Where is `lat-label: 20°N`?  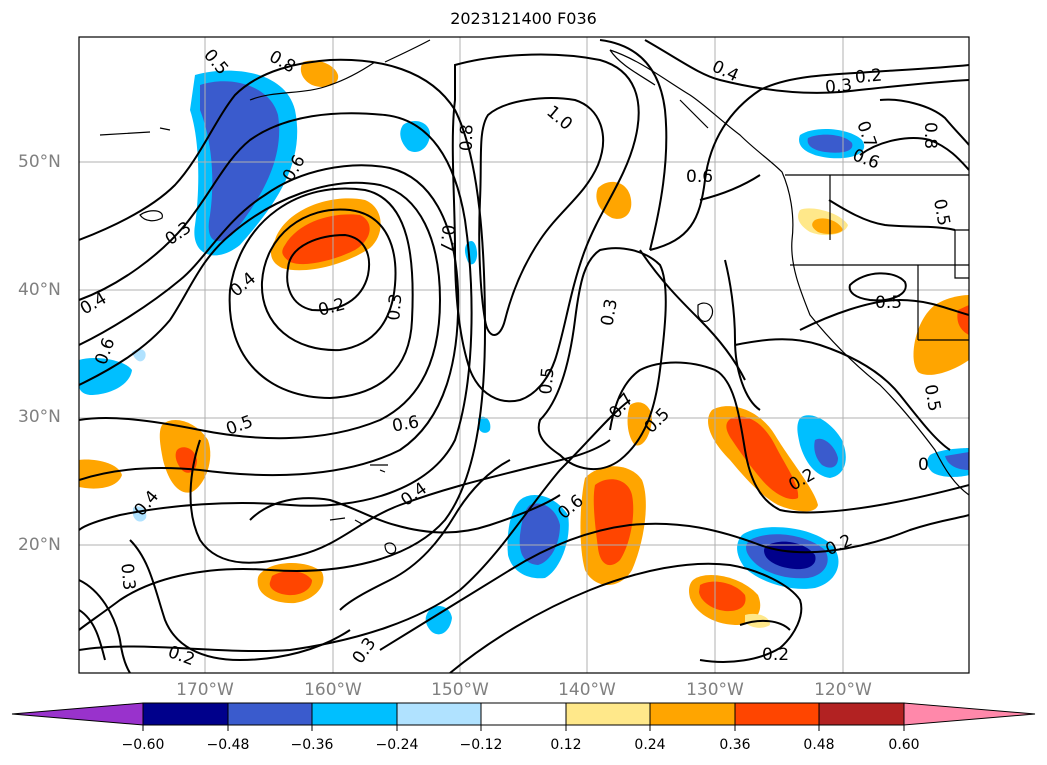 lat-label: 20°N is located at coordinates (39, 545).